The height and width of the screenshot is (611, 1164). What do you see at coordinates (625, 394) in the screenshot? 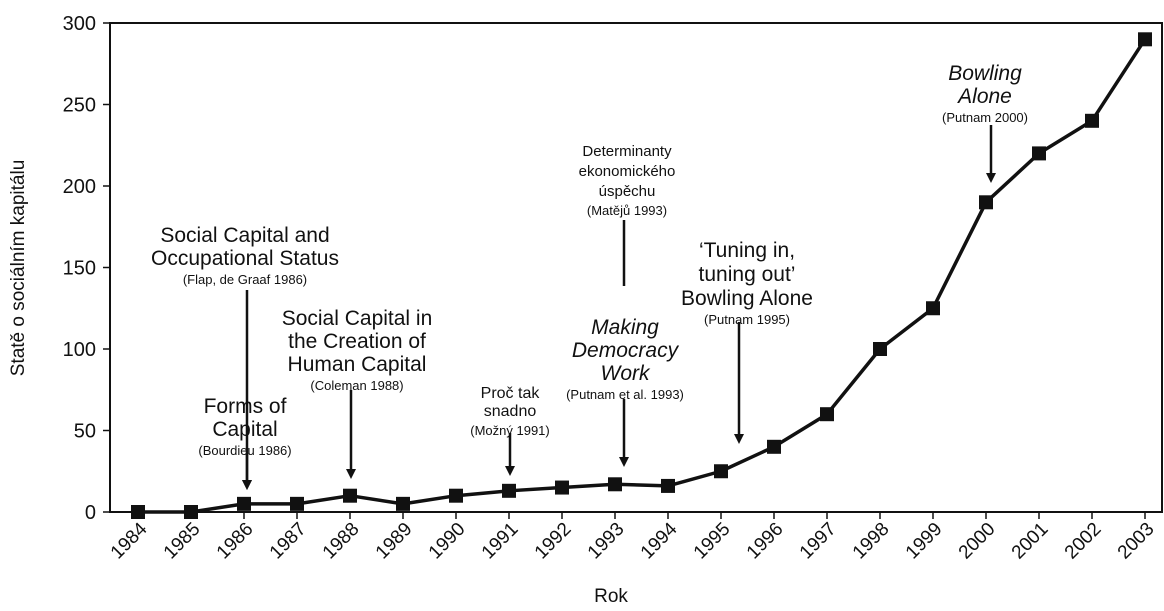
I see `annotation-citation: (Putnam et al. 1993)` at bounding box center [625, 394].